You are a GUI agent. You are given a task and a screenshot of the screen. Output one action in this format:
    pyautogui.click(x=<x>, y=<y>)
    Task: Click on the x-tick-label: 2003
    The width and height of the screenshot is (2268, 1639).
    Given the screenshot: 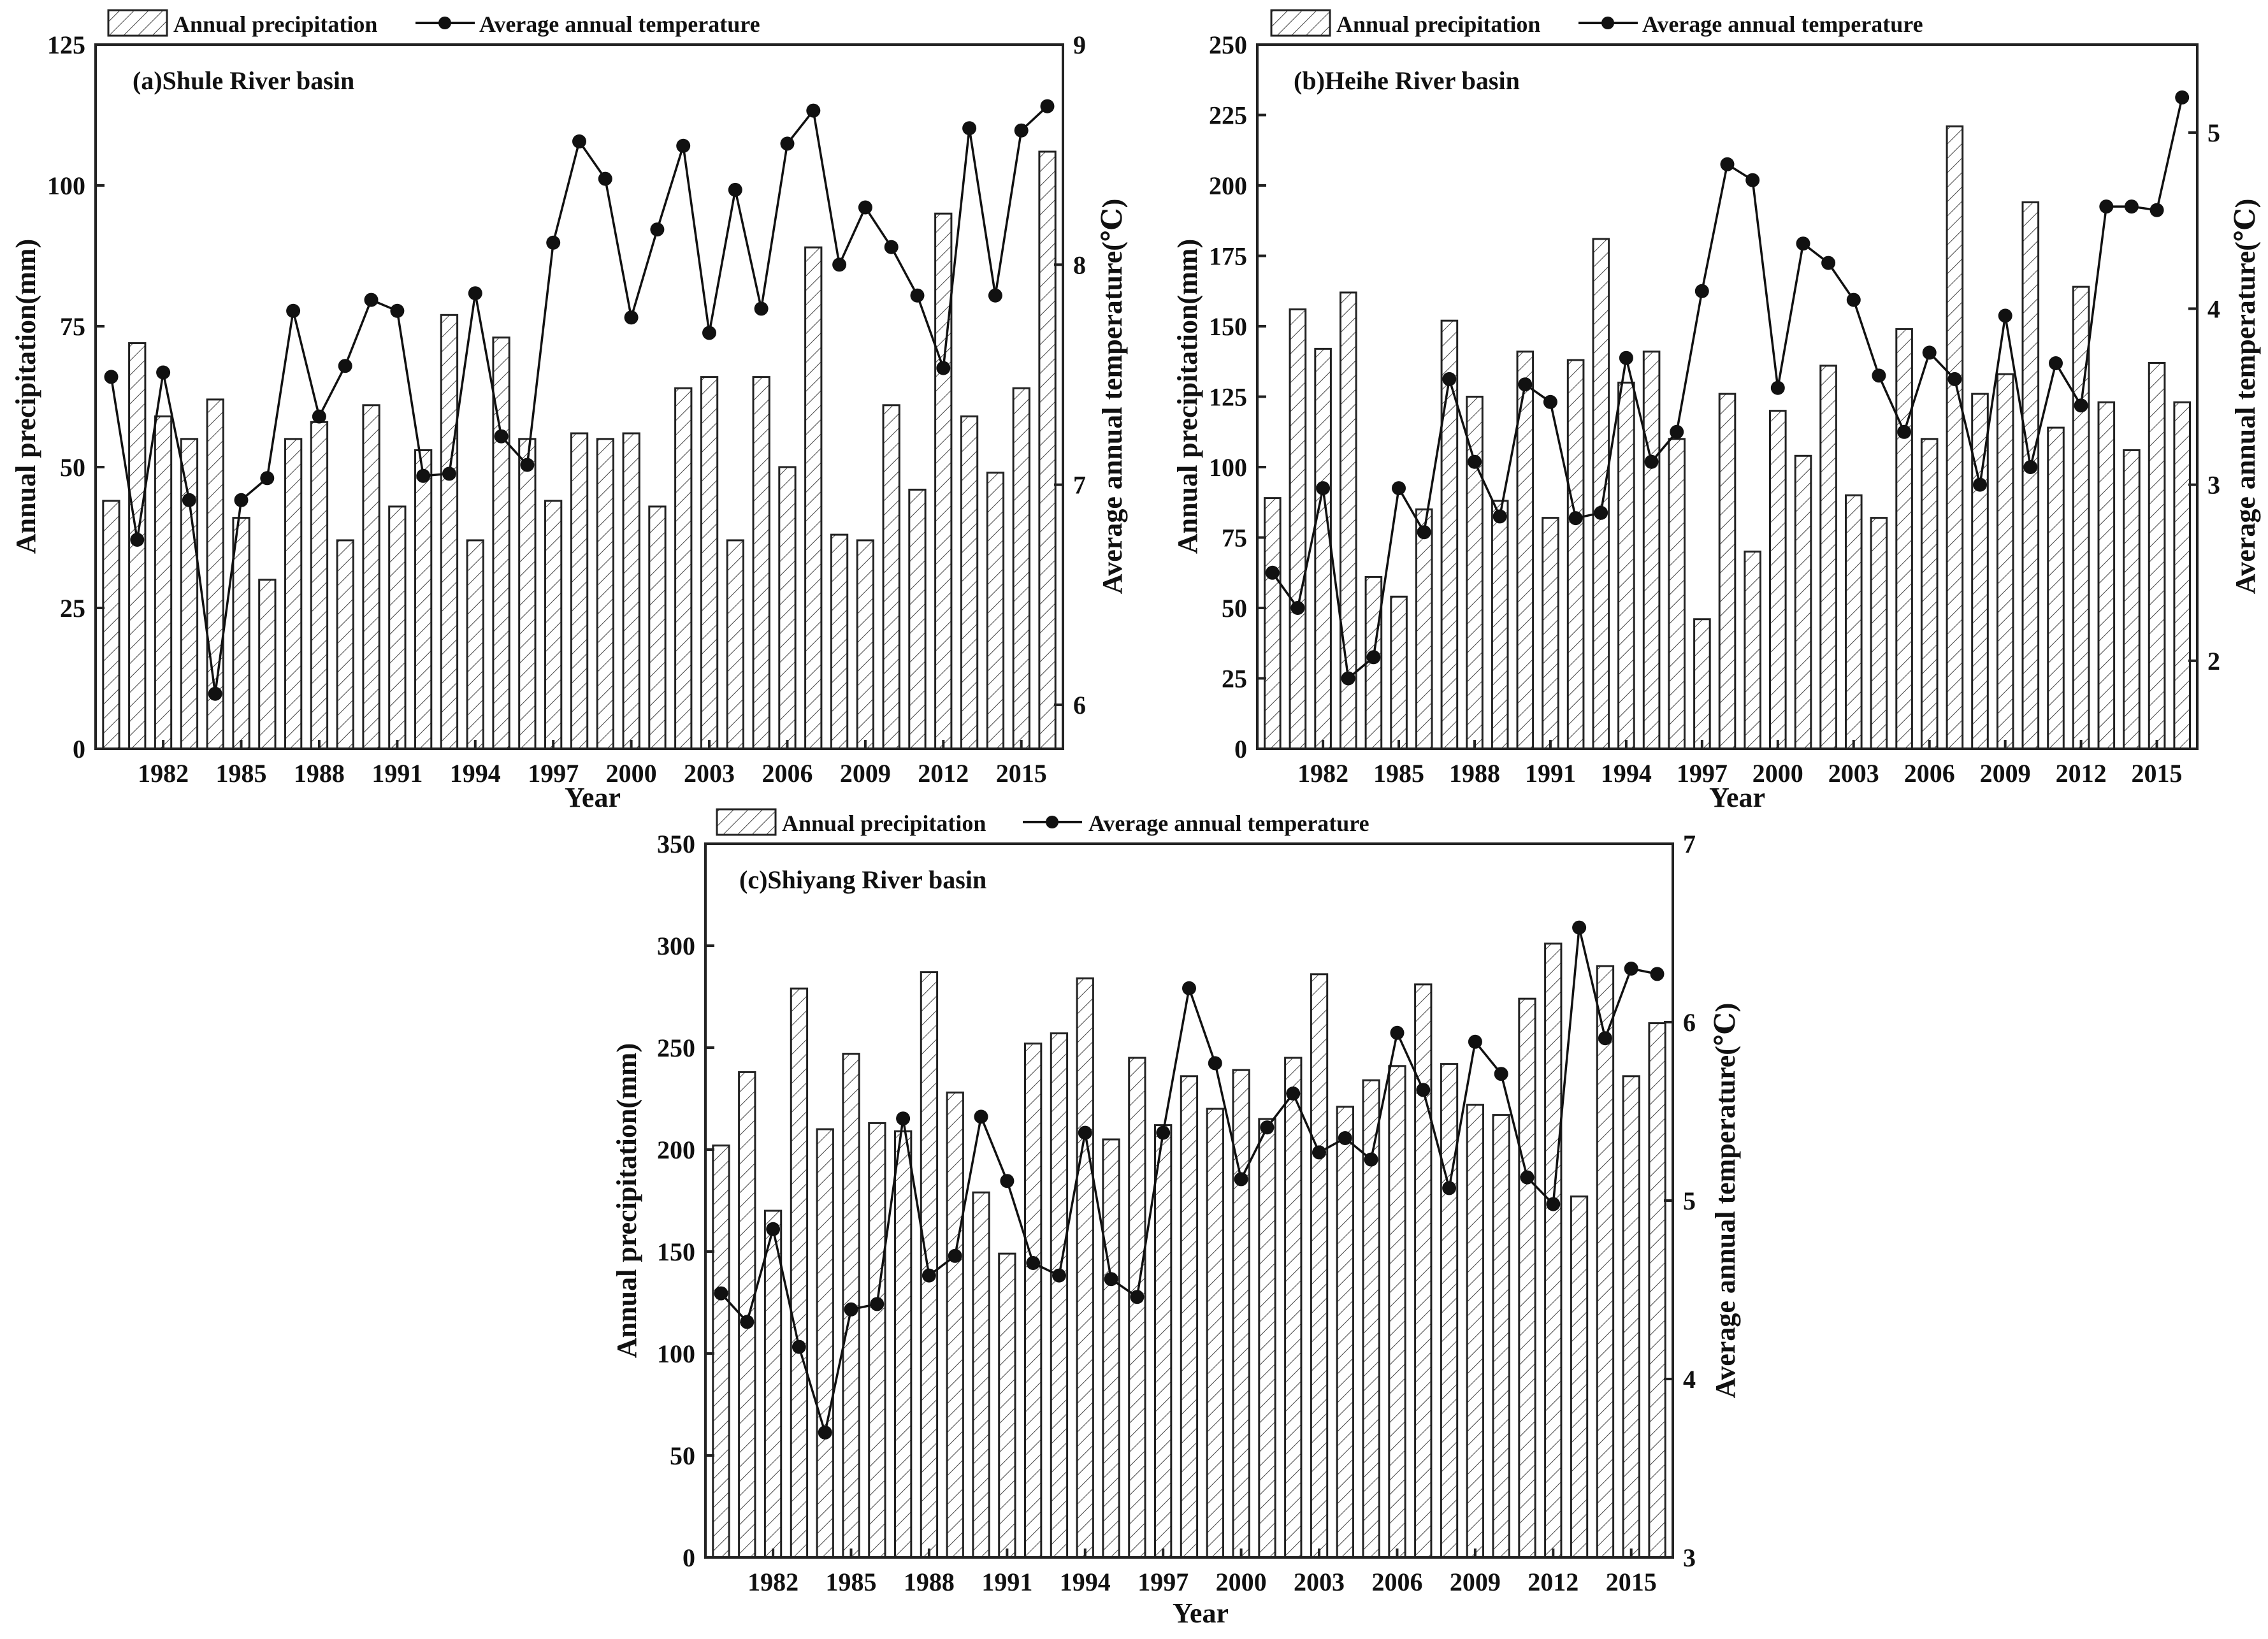 What is the action you would take?
    pyautogui.click(x=1853, y=773)
    